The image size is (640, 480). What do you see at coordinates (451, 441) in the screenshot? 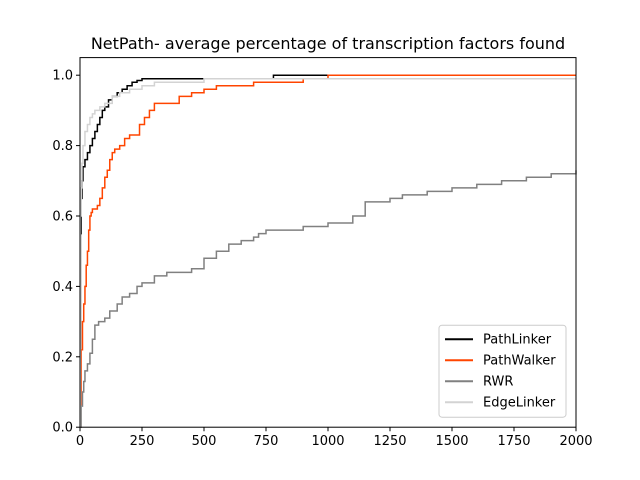
I see `x-tick-label: 1500` at bounding box center [451, 441].